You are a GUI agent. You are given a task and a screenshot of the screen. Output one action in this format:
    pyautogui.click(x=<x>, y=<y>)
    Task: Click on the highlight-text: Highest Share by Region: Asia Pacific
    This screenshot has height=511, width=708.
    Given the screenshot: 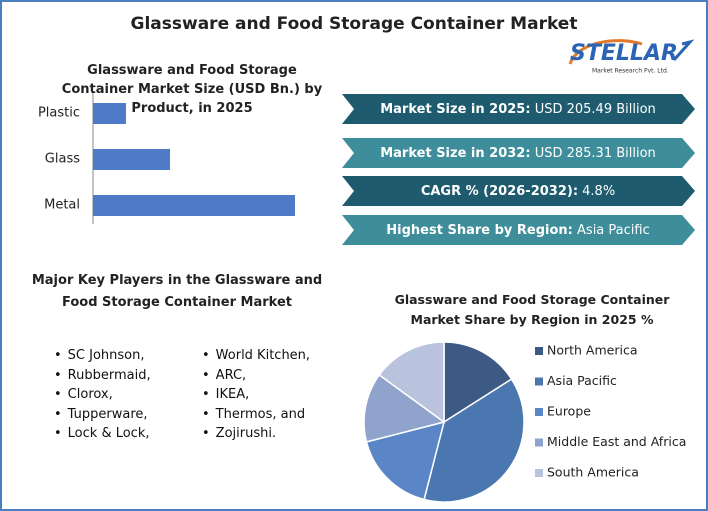 What is the action you would take?
    pyautogui.click(x=517, y=230)
    